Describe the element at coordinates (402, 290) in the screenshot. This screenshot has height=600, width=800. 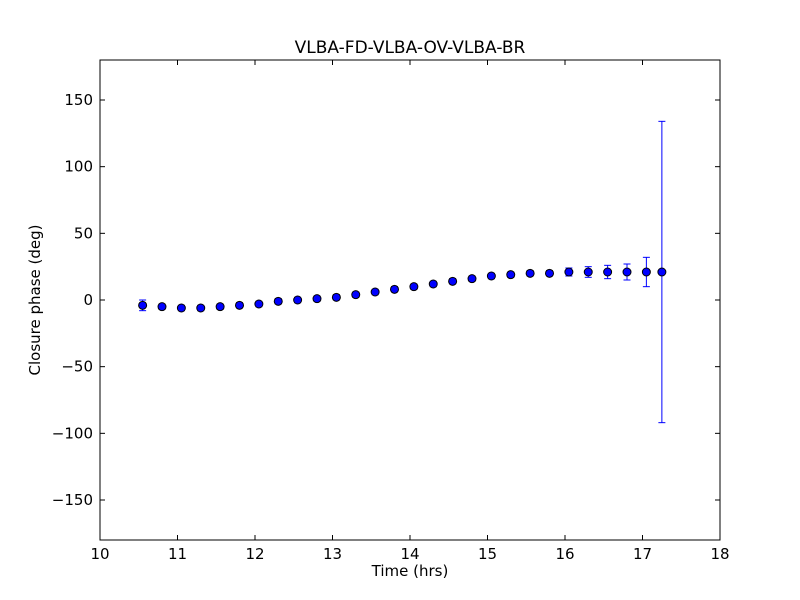
I see `data-points` at that location.